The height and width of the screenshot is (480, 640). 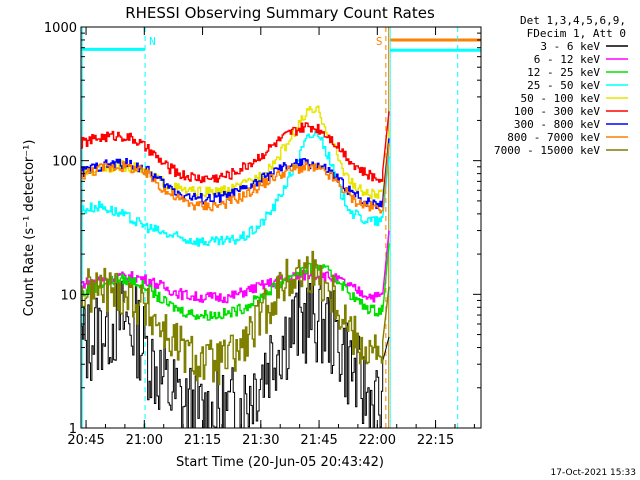 I want to click on legend-label-2: 12 - 25 keV, so click(x=563, y=72).